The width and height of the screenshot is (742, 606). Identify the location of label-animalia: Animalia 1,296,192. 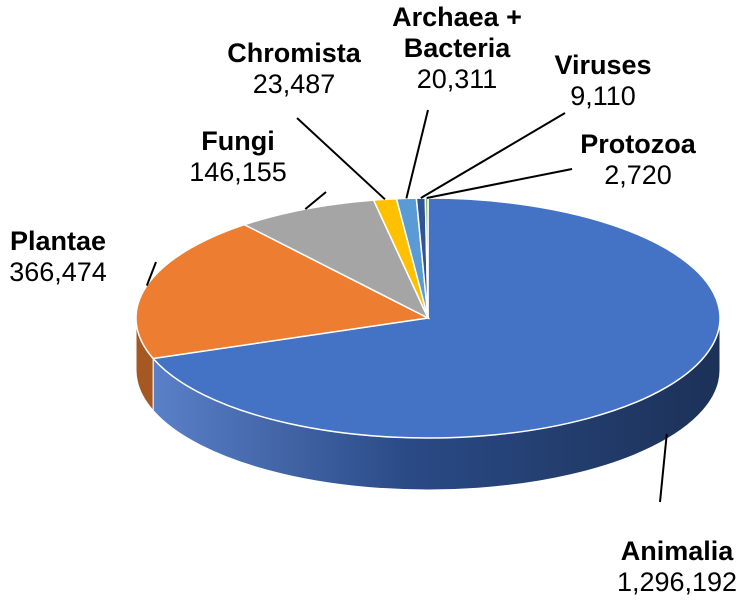
(677, 567).